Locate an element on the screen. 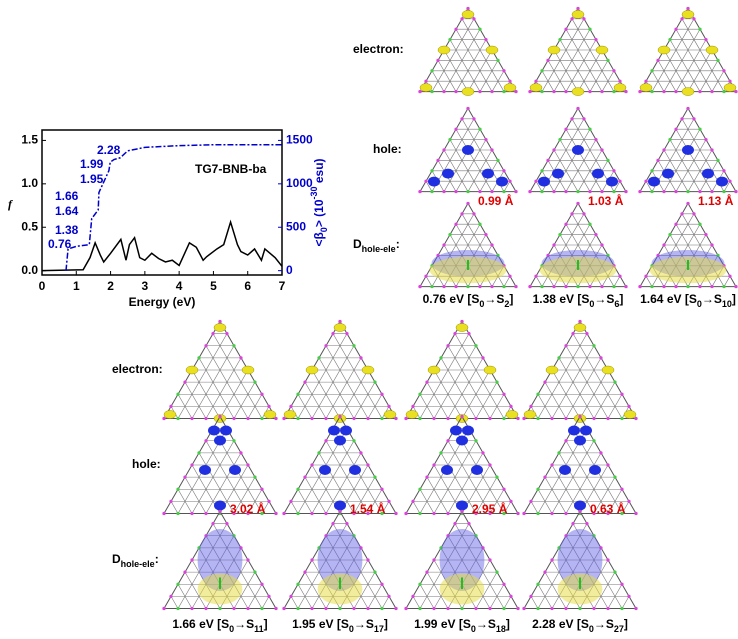 Image resolution: width=738 pixels, height=639 pixels. row-label: Dhole-ele: is located at coordinates (135, 560).